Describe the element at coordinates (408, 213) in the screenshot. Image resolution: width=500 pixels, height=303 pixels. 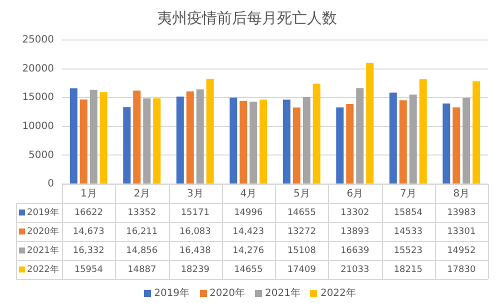
I see `data-label: 15854` at that location.